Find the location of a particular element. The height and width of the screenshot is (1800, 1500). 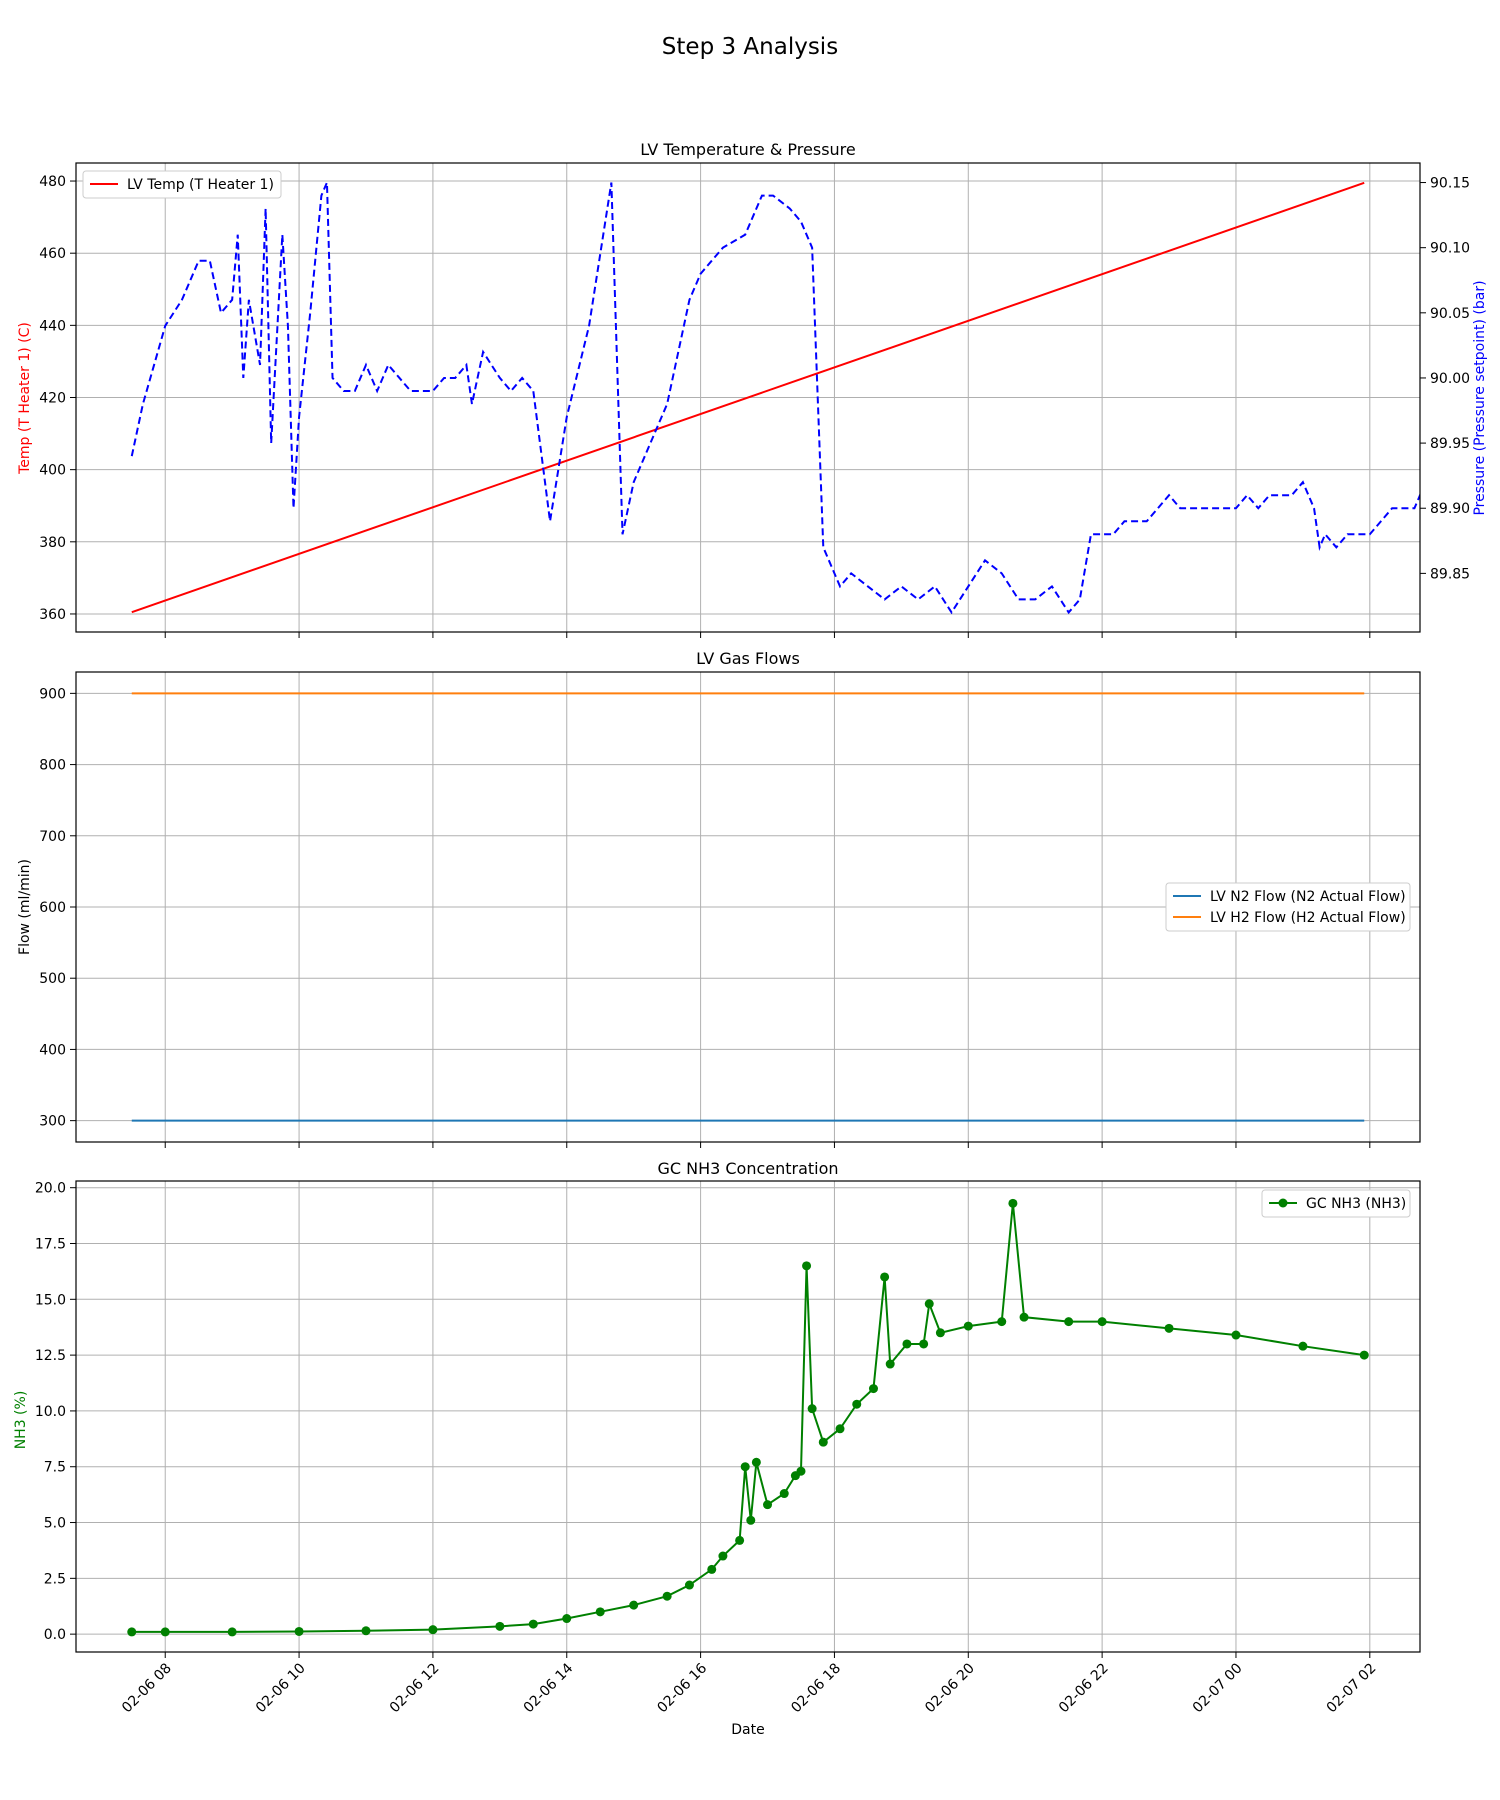

panel-title: LV Temperature & Pressure is located at coordinates (748, 149).